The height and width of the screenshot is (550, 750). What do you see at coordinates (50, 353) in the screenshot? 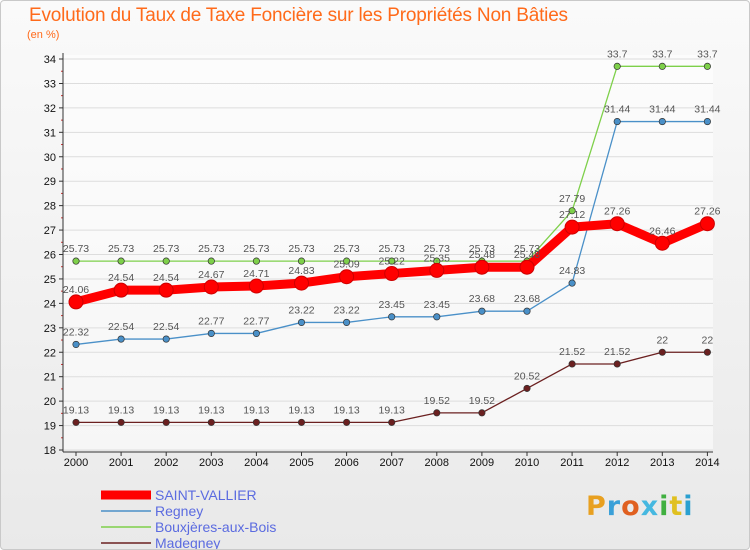
I see `y-tick-label: 22` at bounding box center [50, 353].